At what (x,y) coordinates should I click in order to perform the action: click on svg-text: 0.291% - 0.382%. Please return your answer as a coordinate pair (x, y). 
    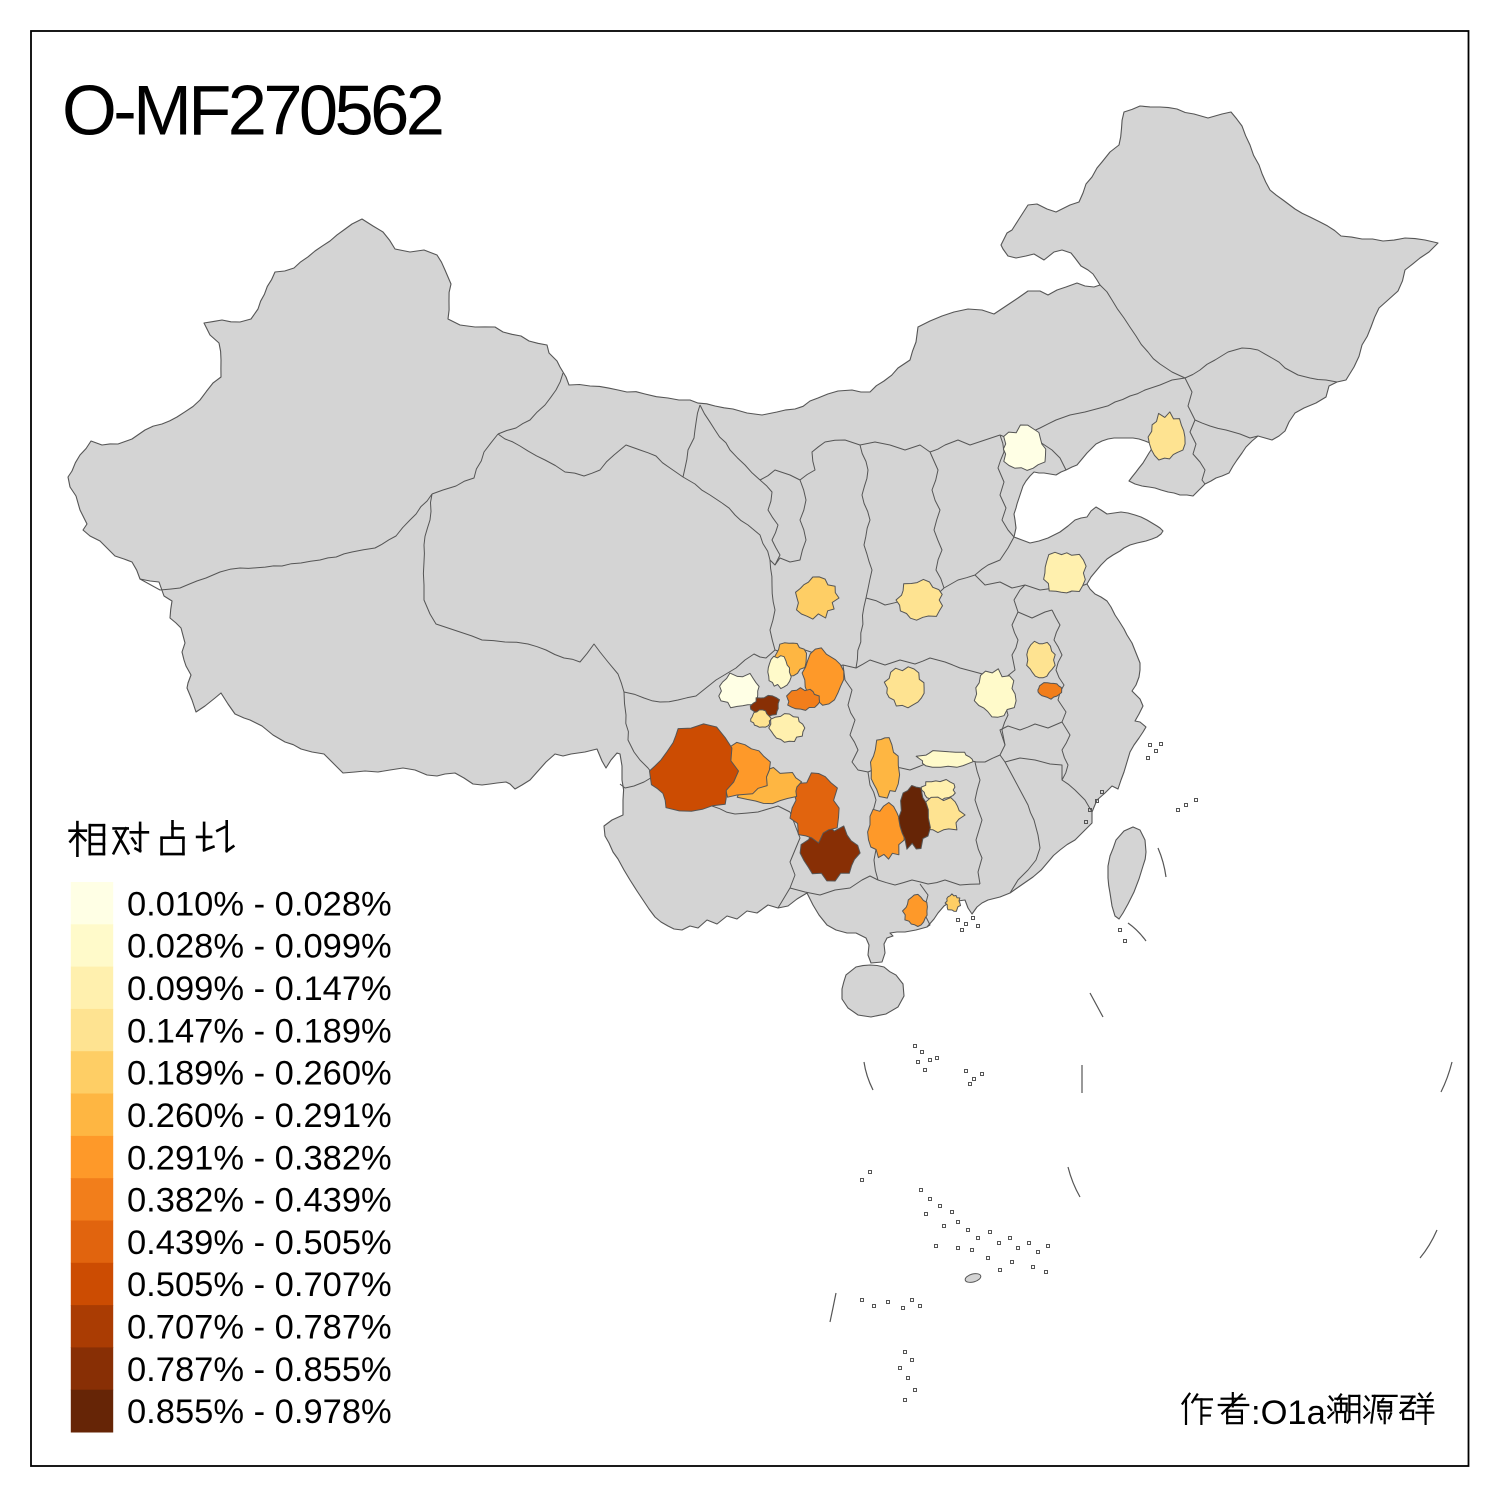
    Looking at the image, I should click on (259, 1158).